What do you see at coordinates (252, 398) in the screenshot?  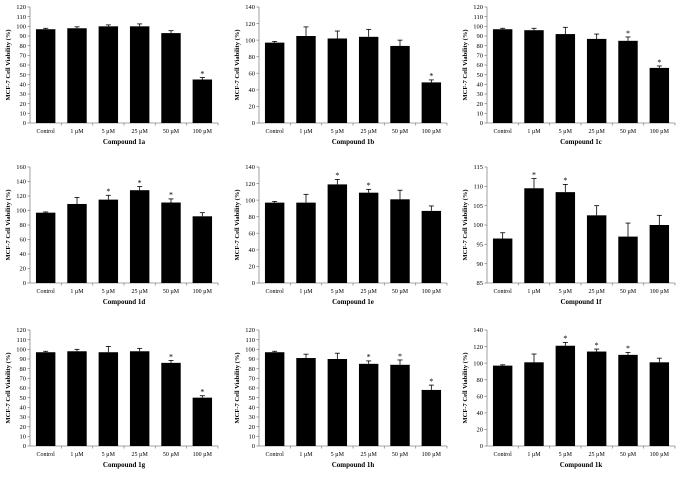 I see `y-tick-label: 50` at bounding box center [252, 398].